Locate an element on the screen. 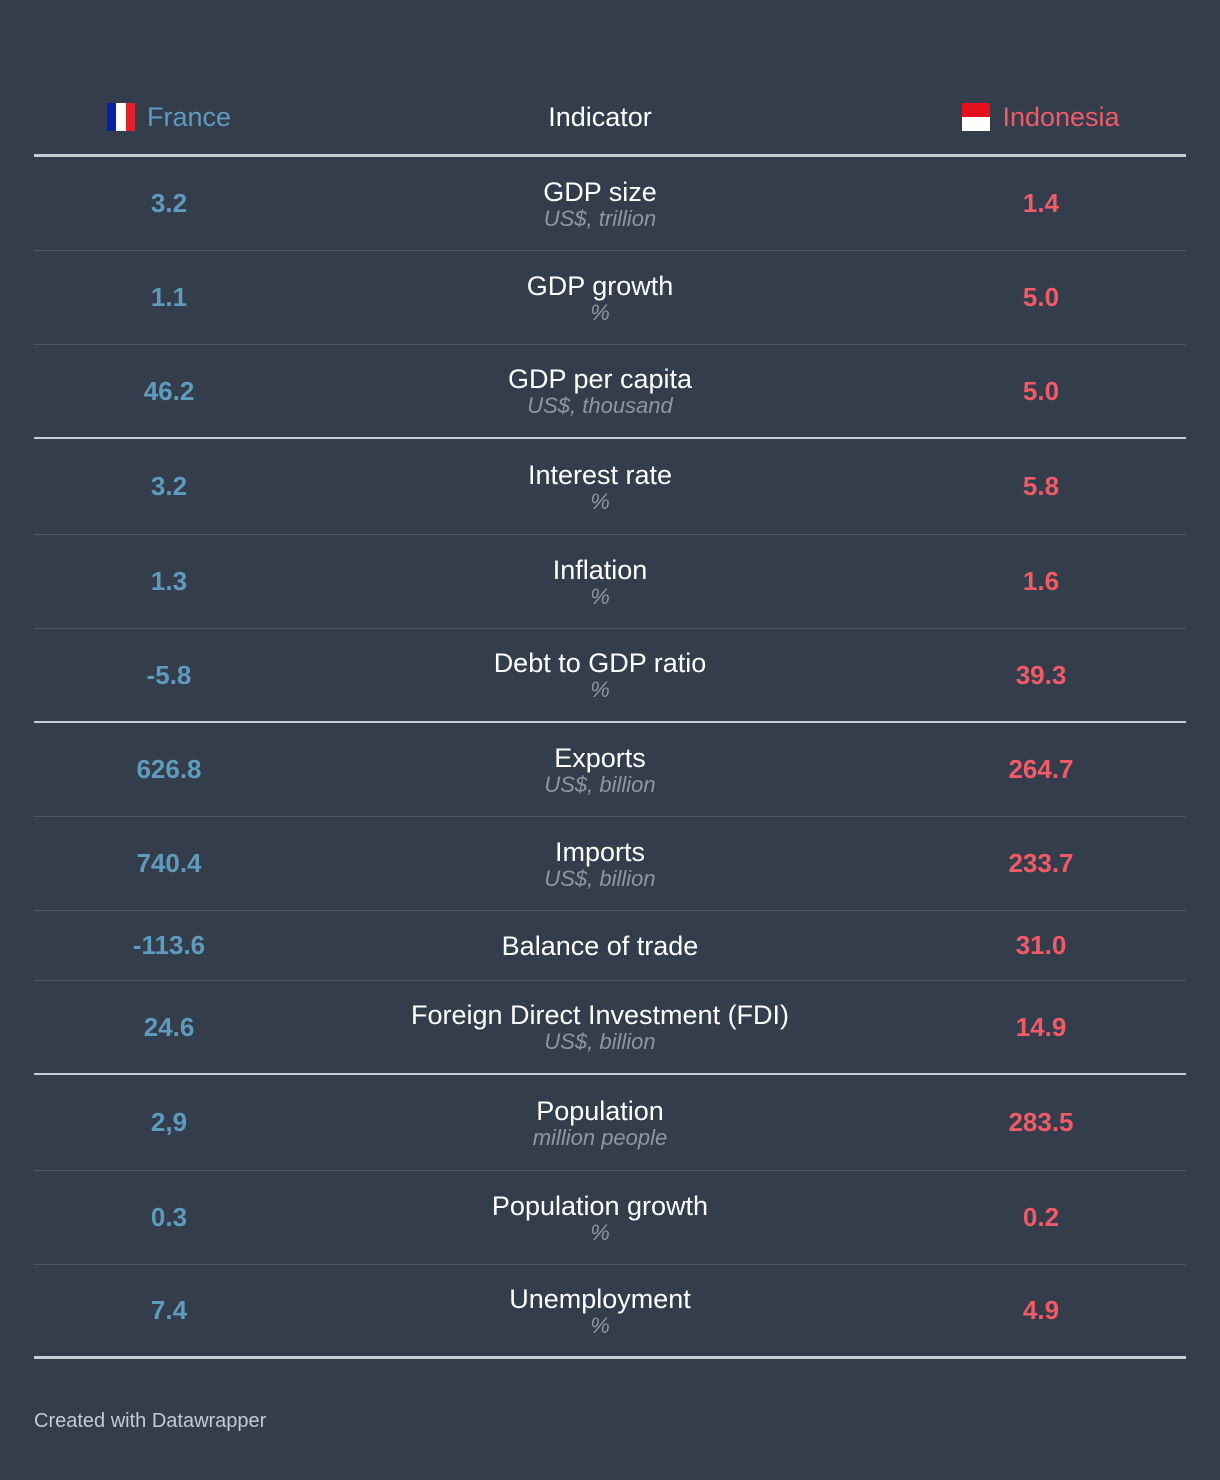  indicator-cell: GDP growth% is located at coordinates (600, 298).